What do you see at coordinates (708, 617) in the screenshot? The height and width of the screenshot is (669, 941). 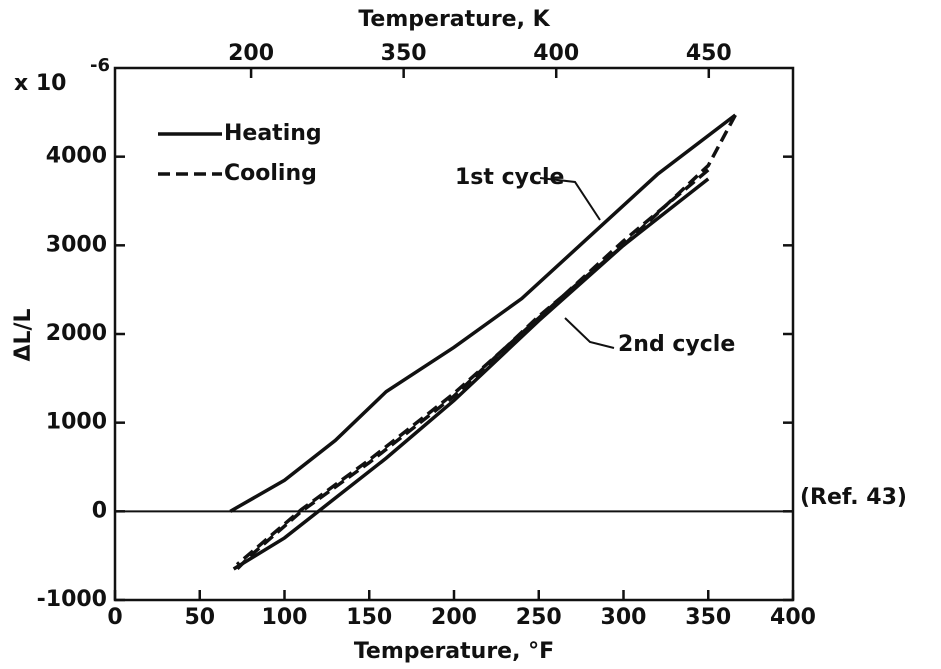 I see `x-tick-label: 350` at bounding box center [708, 617].